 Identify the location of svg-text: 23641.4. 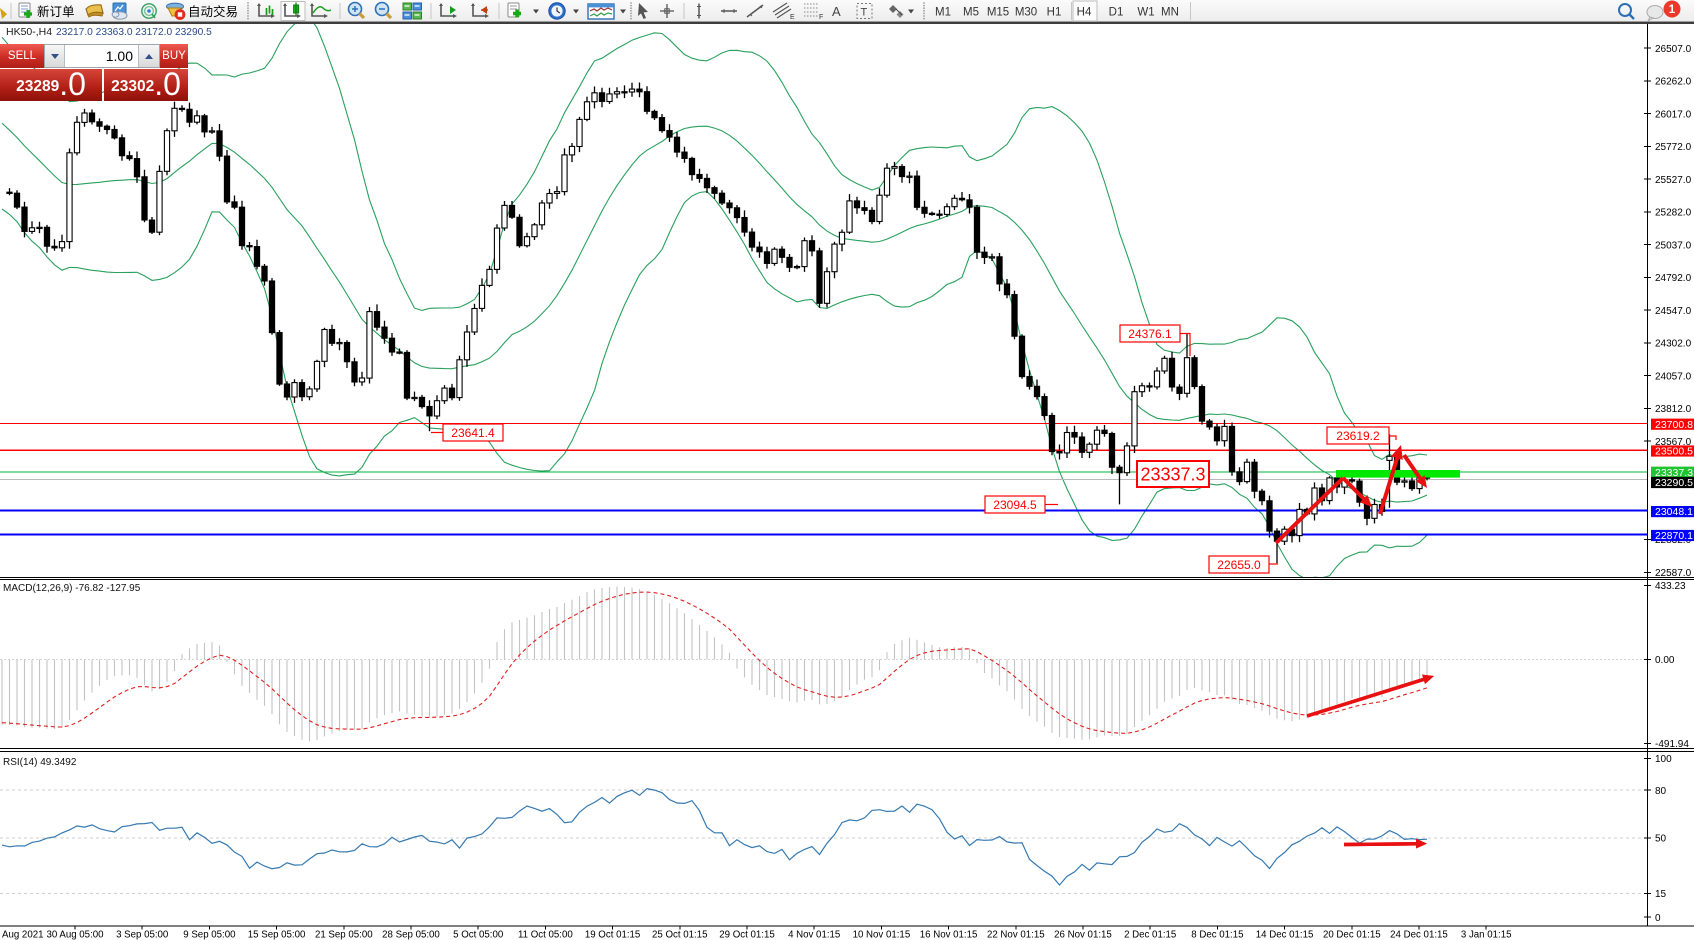
(473, 433).